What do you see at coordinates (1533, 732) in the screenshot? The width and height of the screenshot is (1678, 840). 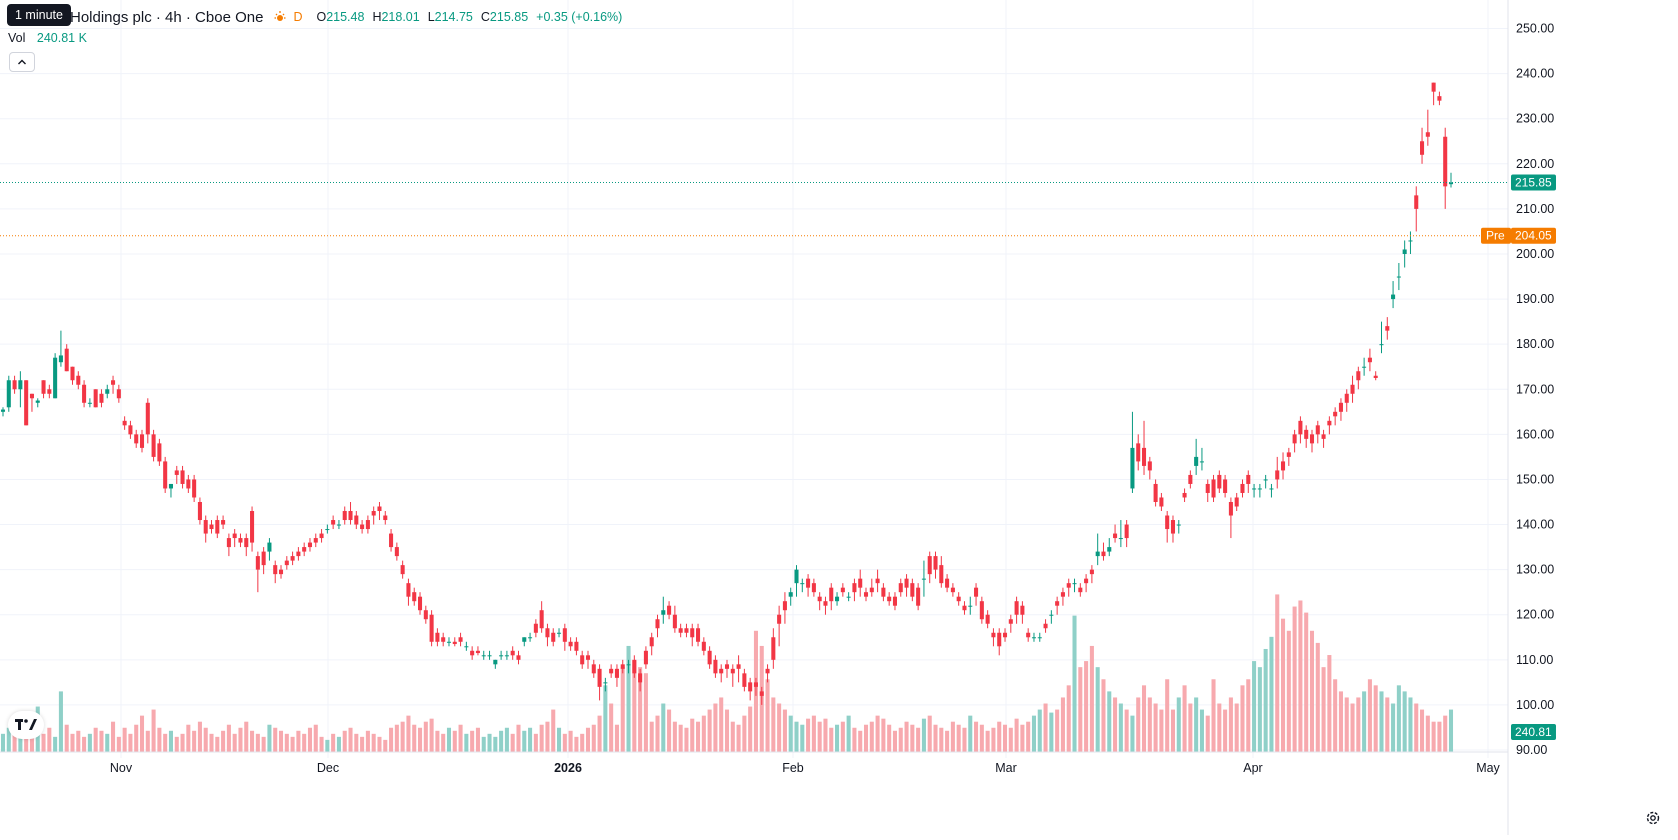 I see `volume-value-tag-bg` at bounding box center [1533, 732].